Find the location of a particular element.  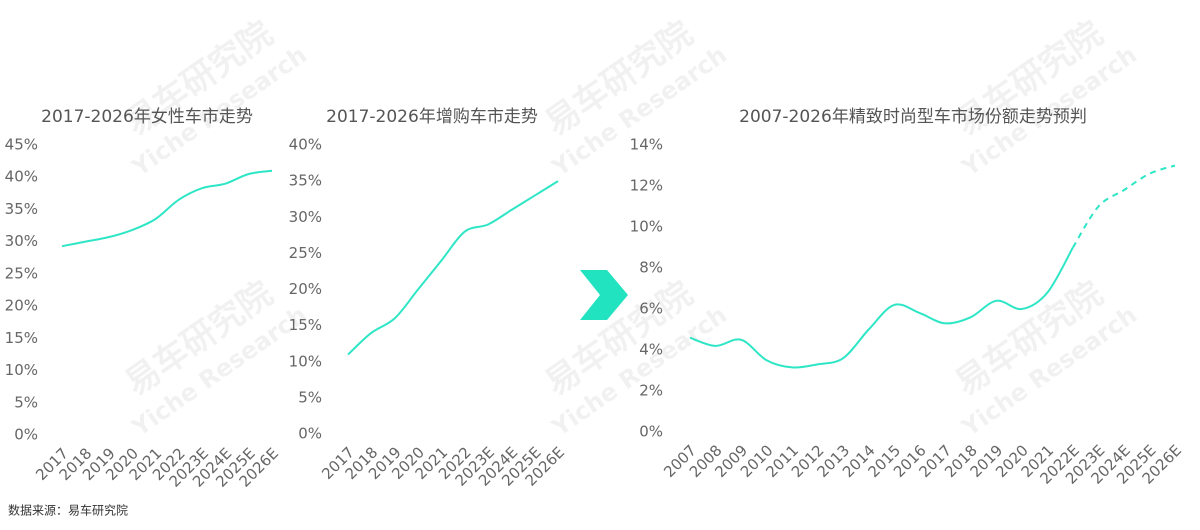

y-tick-label: 4% is located at coordinates (651, 350).